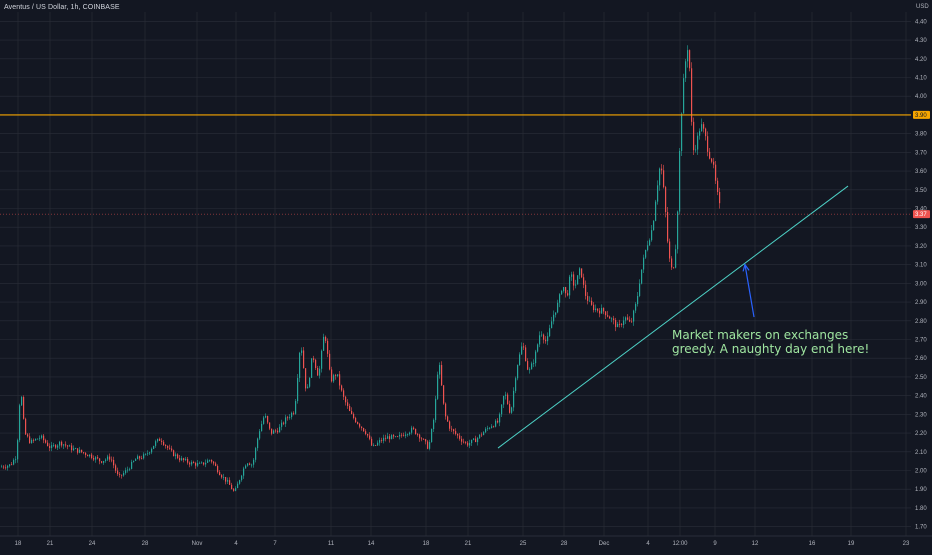 The height and width of the screenshot is (555, 932). What do you see at coordinates (92, 544) in the screenshot?
I see `time-tick-label: 24` at bounding box center [92, 544].